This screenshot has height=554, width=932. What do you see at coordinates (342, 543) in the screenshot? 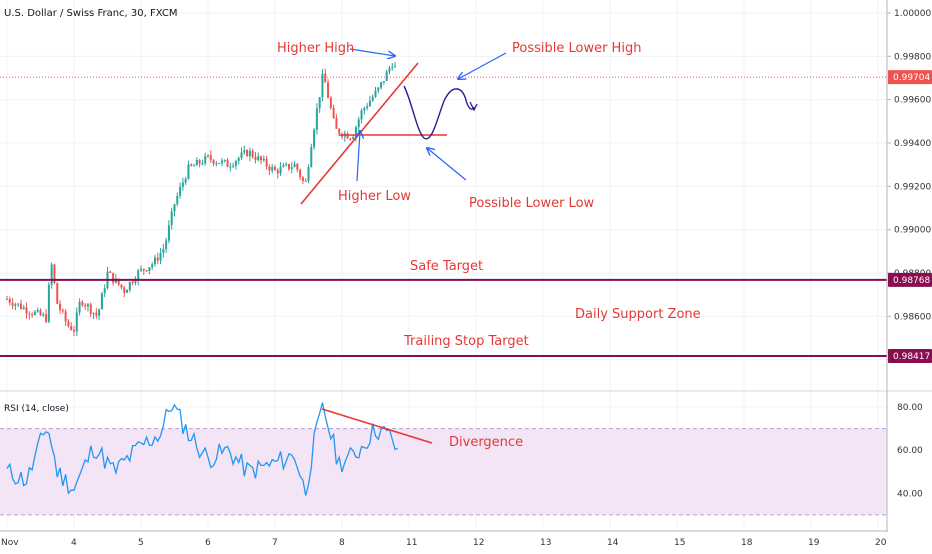
I see `time-tick-label: 8` at bounding box center [342, 543].